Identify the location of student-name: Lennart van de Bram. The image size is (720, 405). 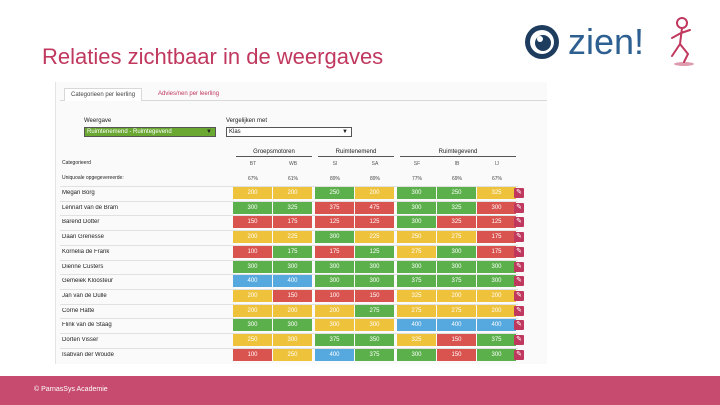
(90, 207).